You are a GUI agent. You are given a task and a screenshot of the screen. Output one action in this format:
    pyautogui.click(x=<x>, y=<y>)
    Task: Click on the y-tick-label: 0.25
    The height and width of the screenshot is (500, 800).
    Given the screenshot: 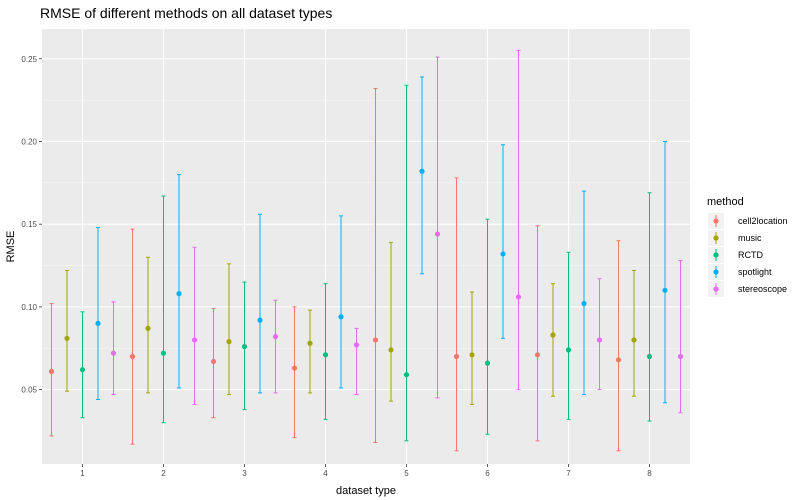 What is the action you would take?
    pyautogui.click(x=29, y=59)
    